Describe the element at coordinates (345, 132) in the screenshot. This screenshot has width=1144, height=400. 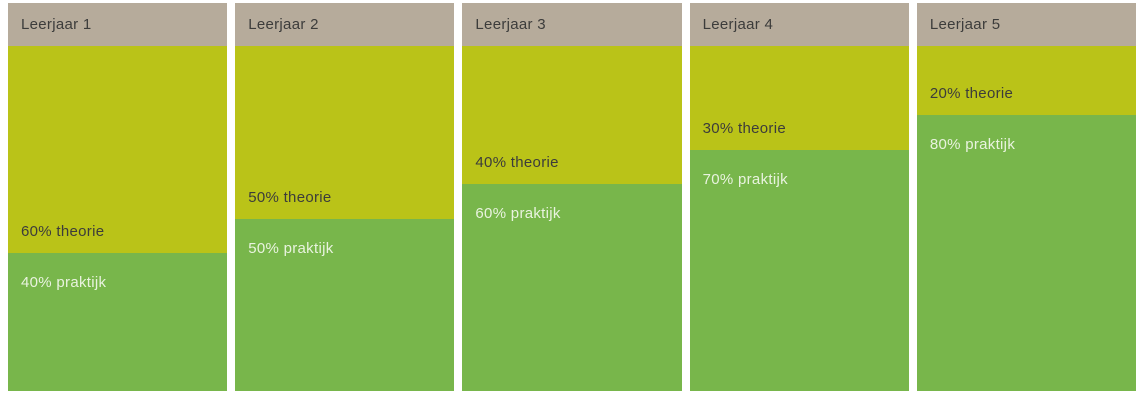
I see `segment-theorie: 50% theorie` at that location.